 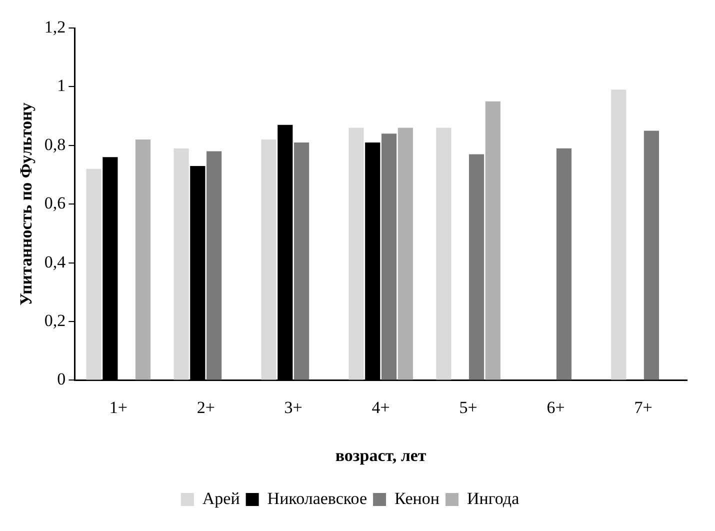 What do you see at coordinates (205, 407) in the screenshot?
I see `x-tick-label: 2+` at bounding box center [205, 407].